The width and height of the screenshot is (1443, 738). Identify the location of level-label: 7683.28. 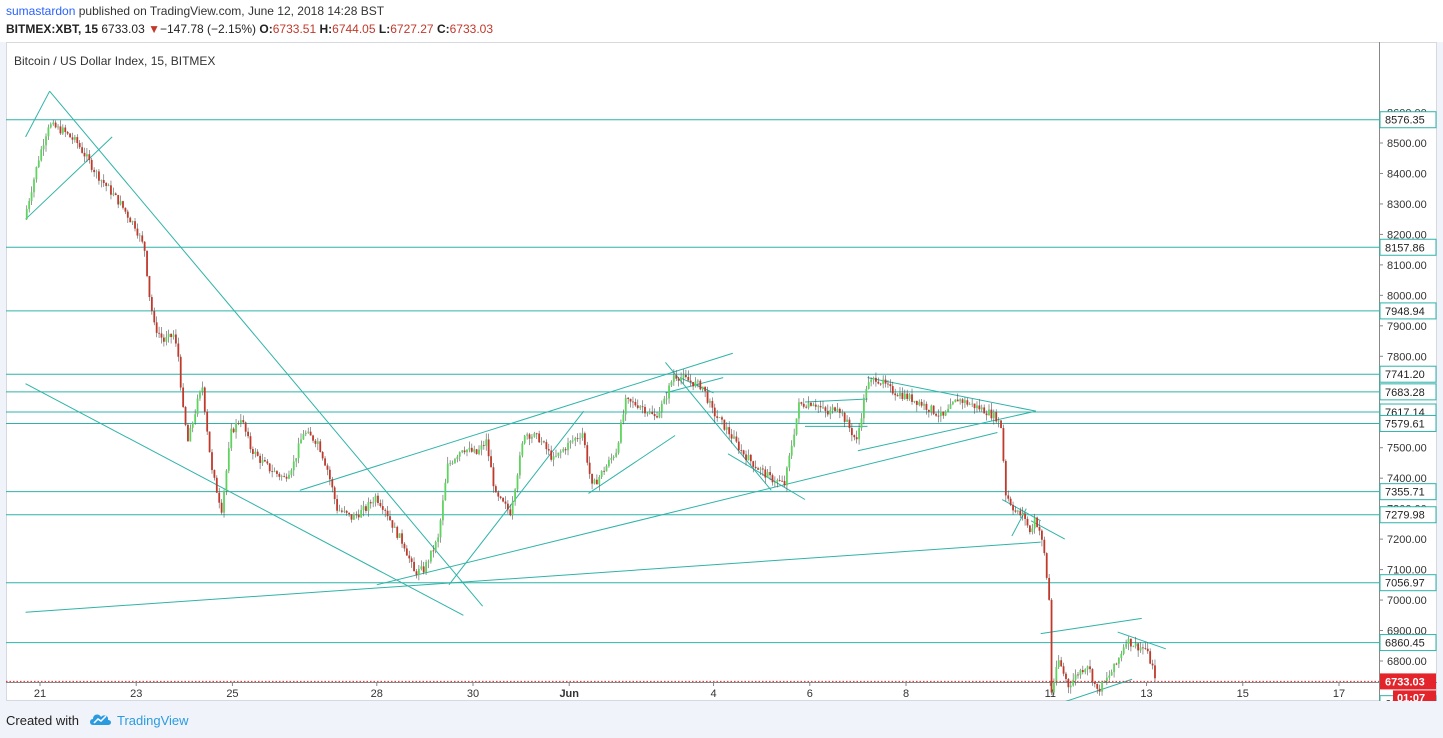
(1405, 393).